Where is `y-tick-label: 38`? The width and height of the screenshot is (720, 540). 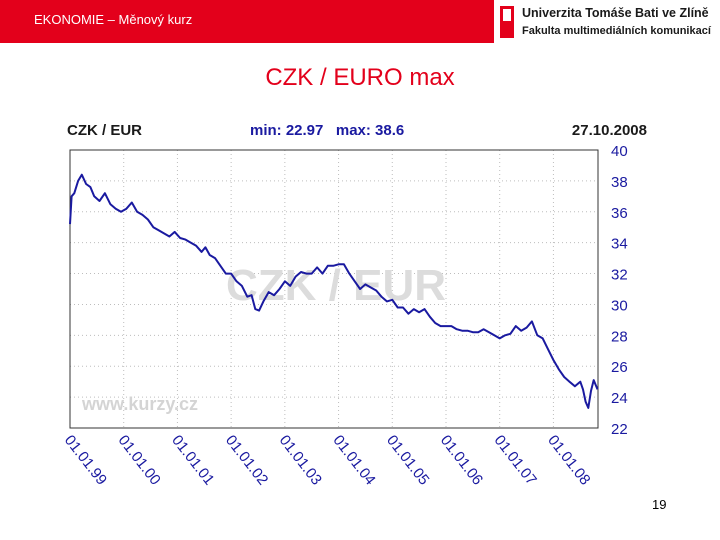
y-tick-label: 38 is located at coordinates (619, 182).